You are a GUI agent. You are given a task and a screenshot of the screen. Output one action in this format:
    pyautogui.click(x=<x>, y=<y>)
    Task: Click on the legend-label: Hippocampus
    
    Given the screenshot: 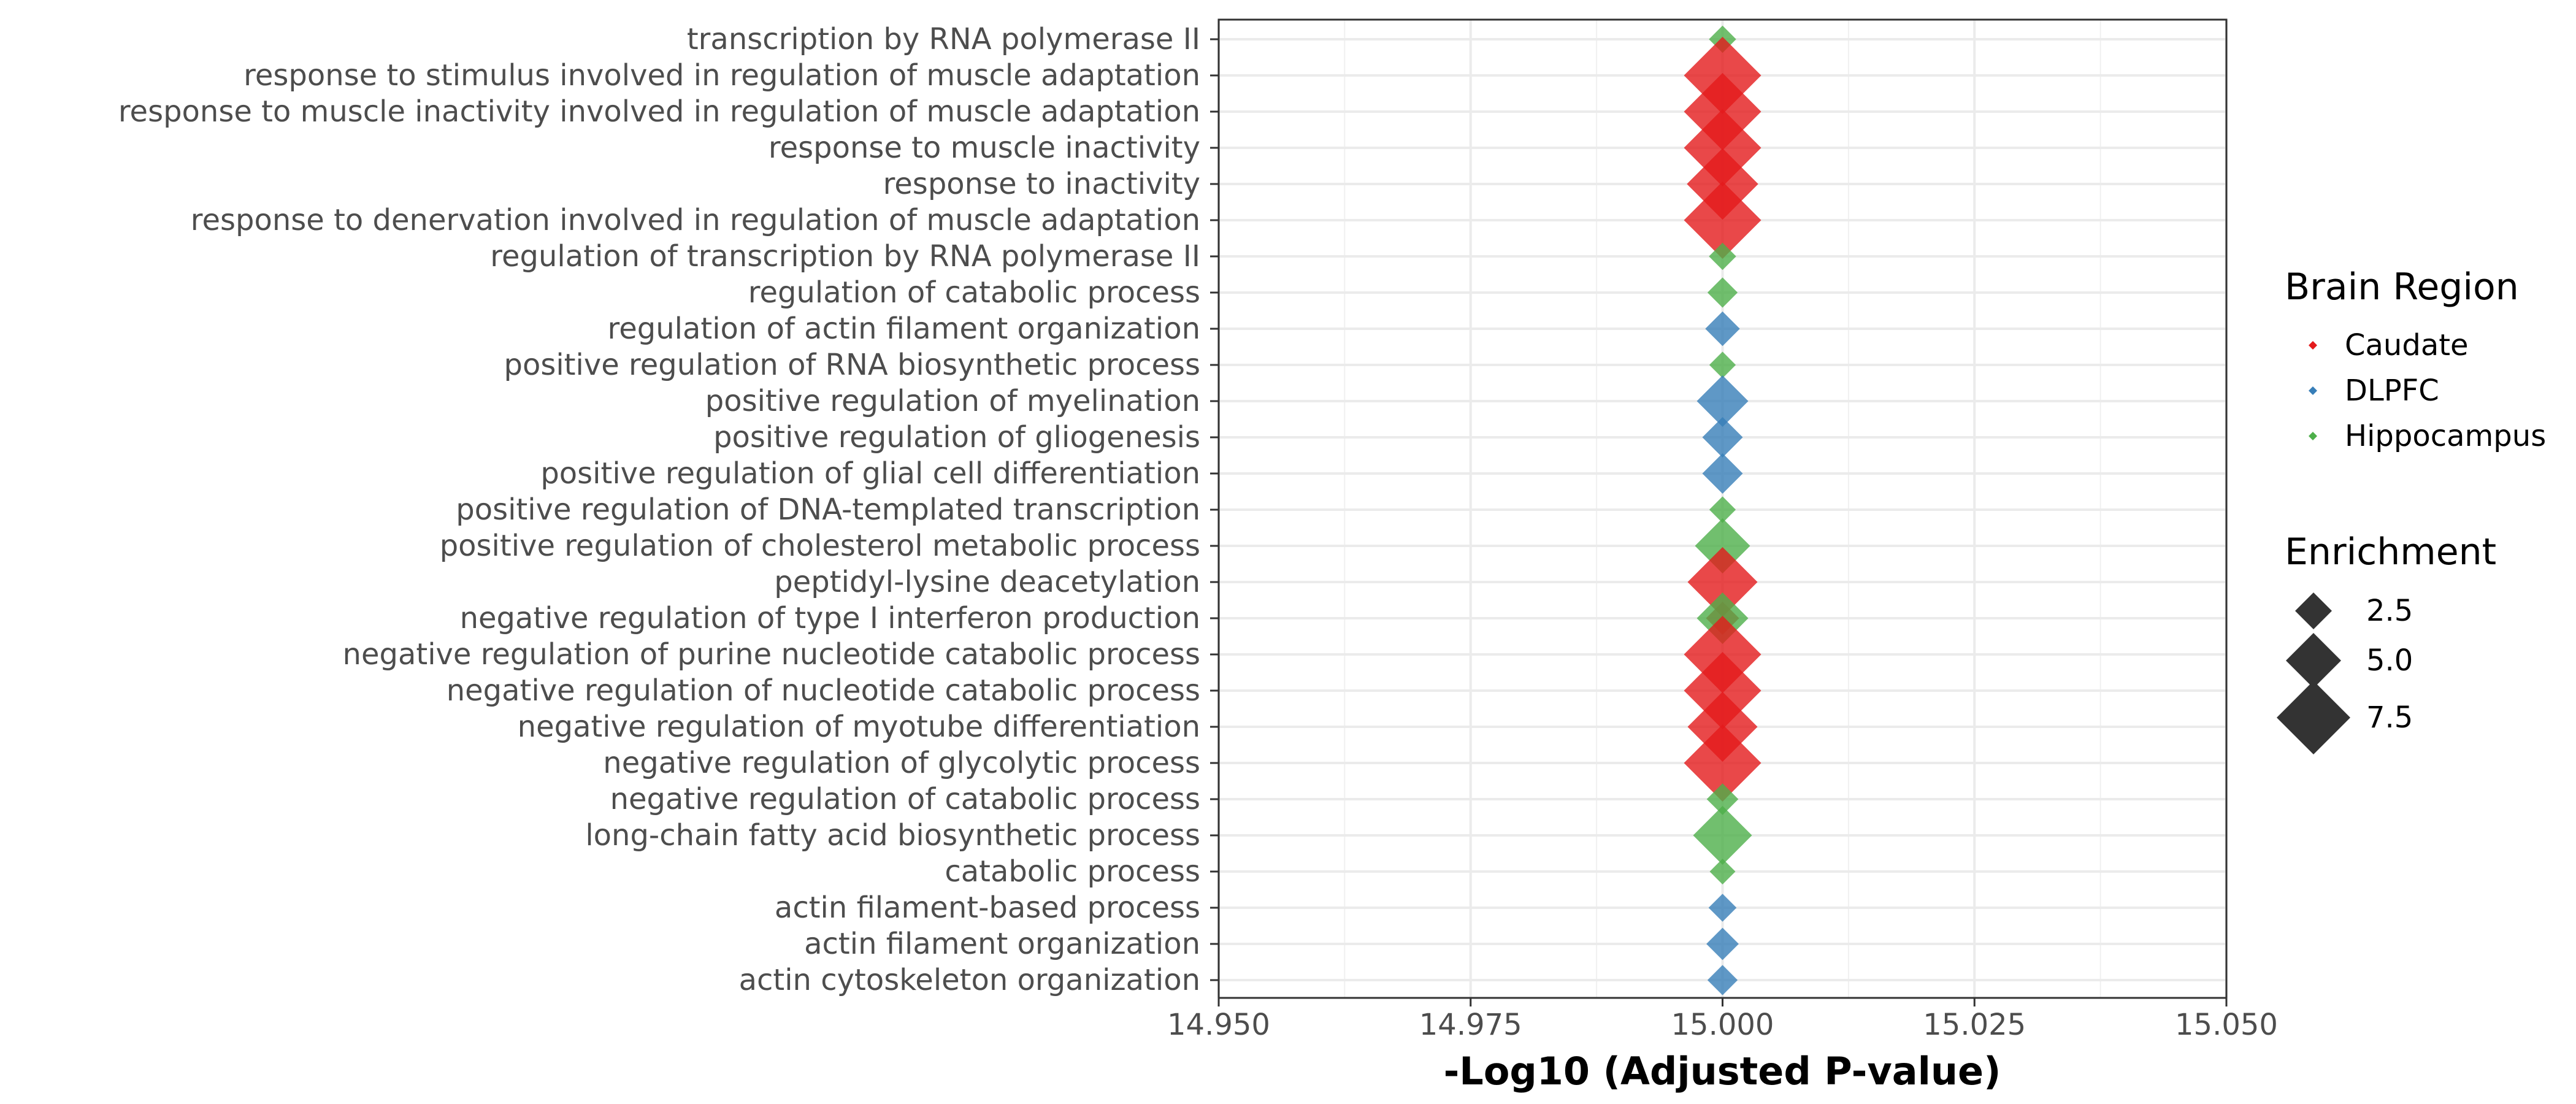 What is the action you would take?
    pyautogui.click(x=2445, y=436)
    